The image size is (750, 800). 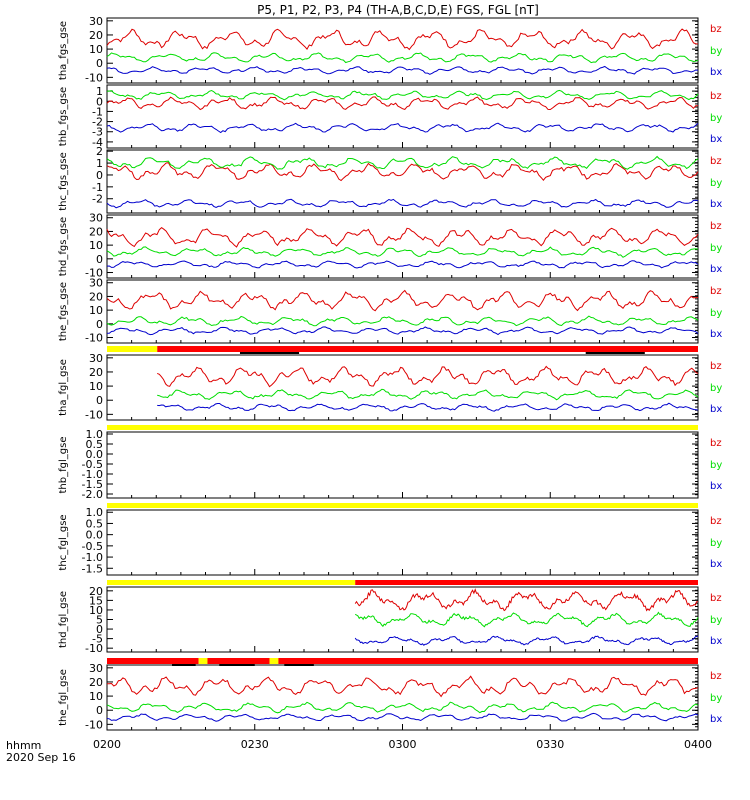 What do you see at coordinates (550, 744) in the screenshot?
I see `time-tick-label: 0330` at bounding box center [550, 744].